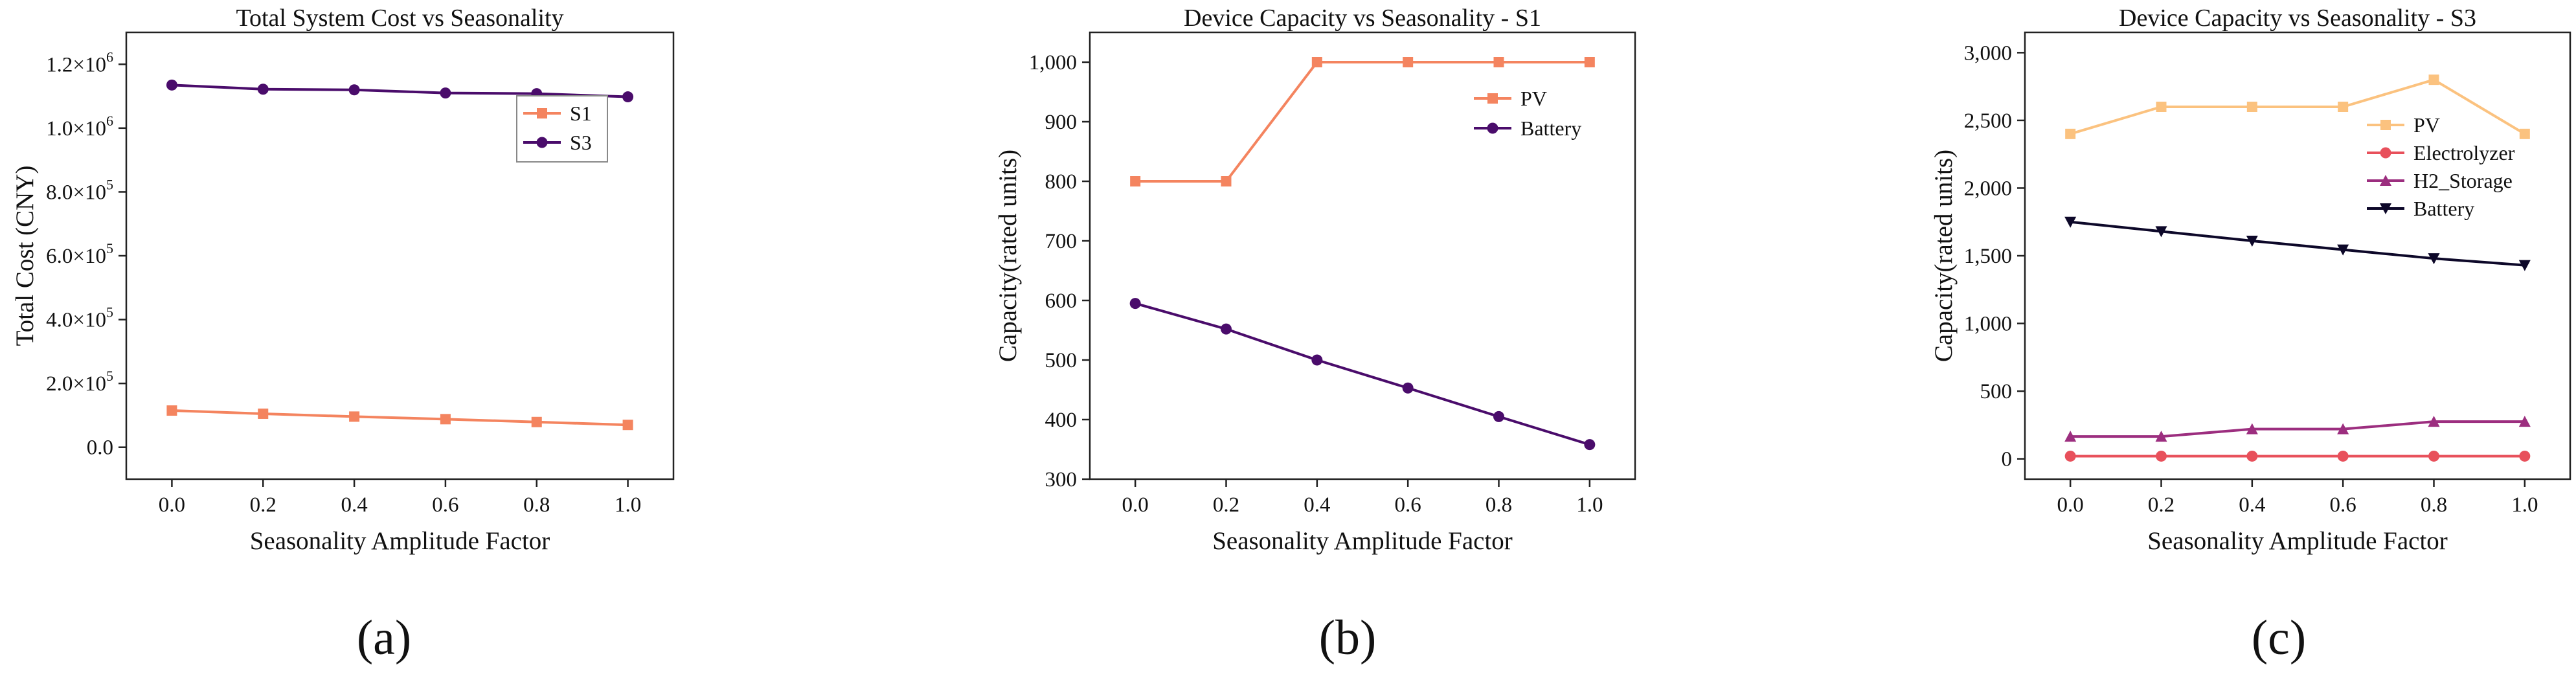 The height and width of the screenshot is (676, 2576). What do you see at coordinates (2420, 208) in the screenshot?
I see `legend-item-battery: Battery` at bounding box center [2420, 208].